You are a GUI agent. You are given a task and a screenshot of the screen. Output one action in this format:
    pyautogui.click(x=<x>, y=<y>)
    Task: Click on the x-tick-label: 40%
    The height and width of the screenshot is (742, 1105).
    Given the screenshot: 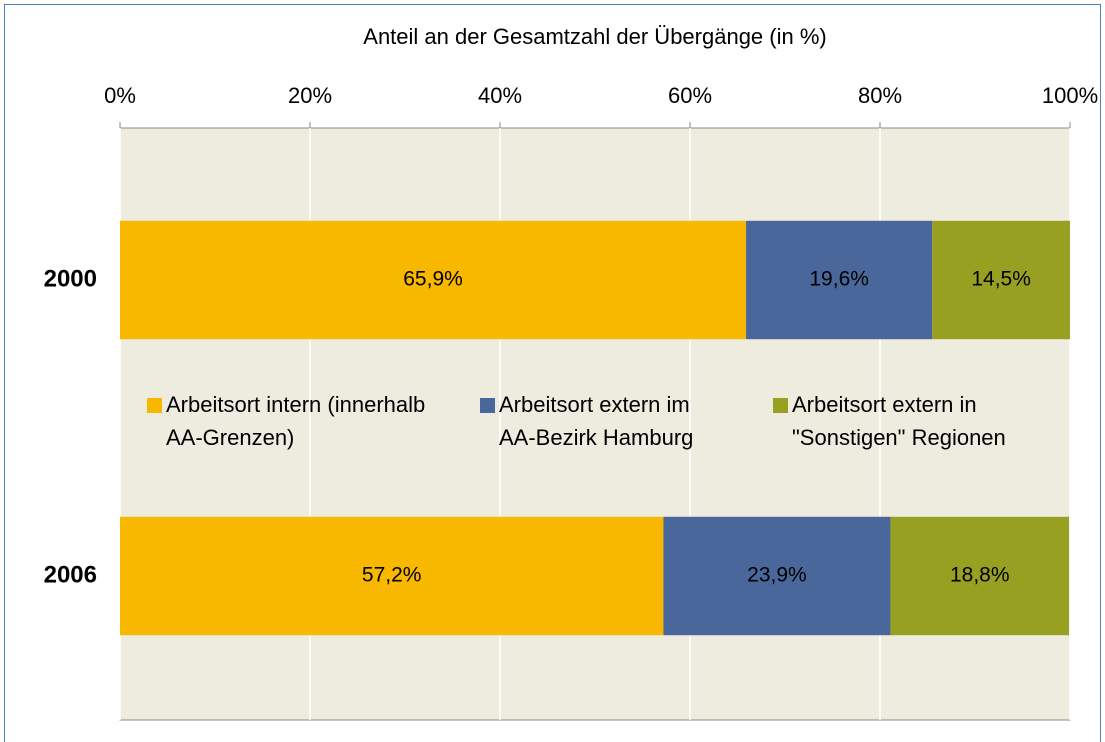 What is the action you would take?
    pyautogui.click(x=500, y=95)
    